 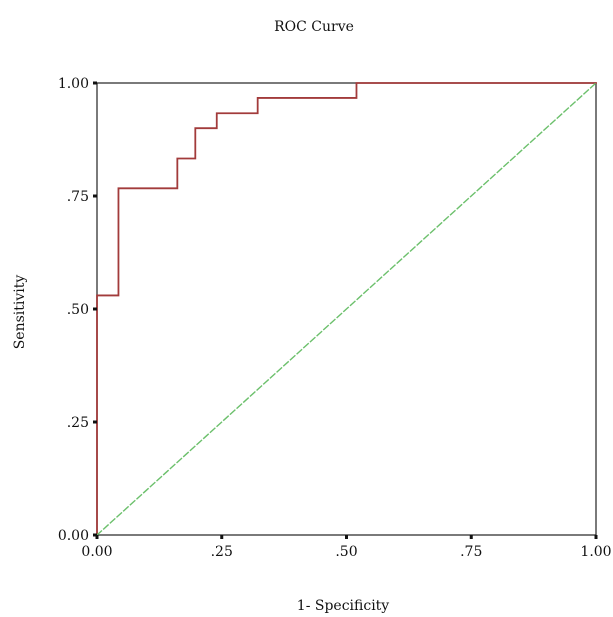 What do you see at coordinates (471, 552) in the screenshot?
I see `x-tick-label: .75` at bounding box center [471, 552].